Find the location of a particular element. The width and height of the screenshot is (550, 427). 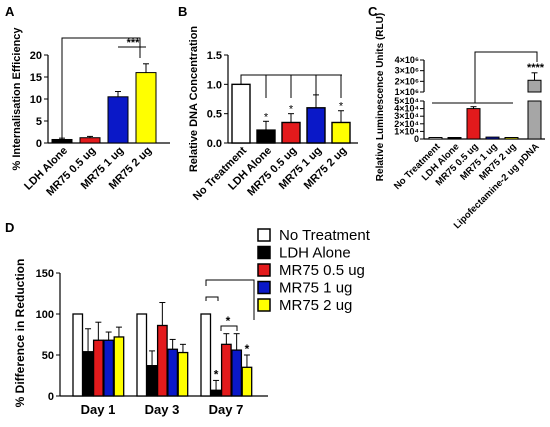

panel-d-y-tick-label: 100 is located at coordinates (45, 315).